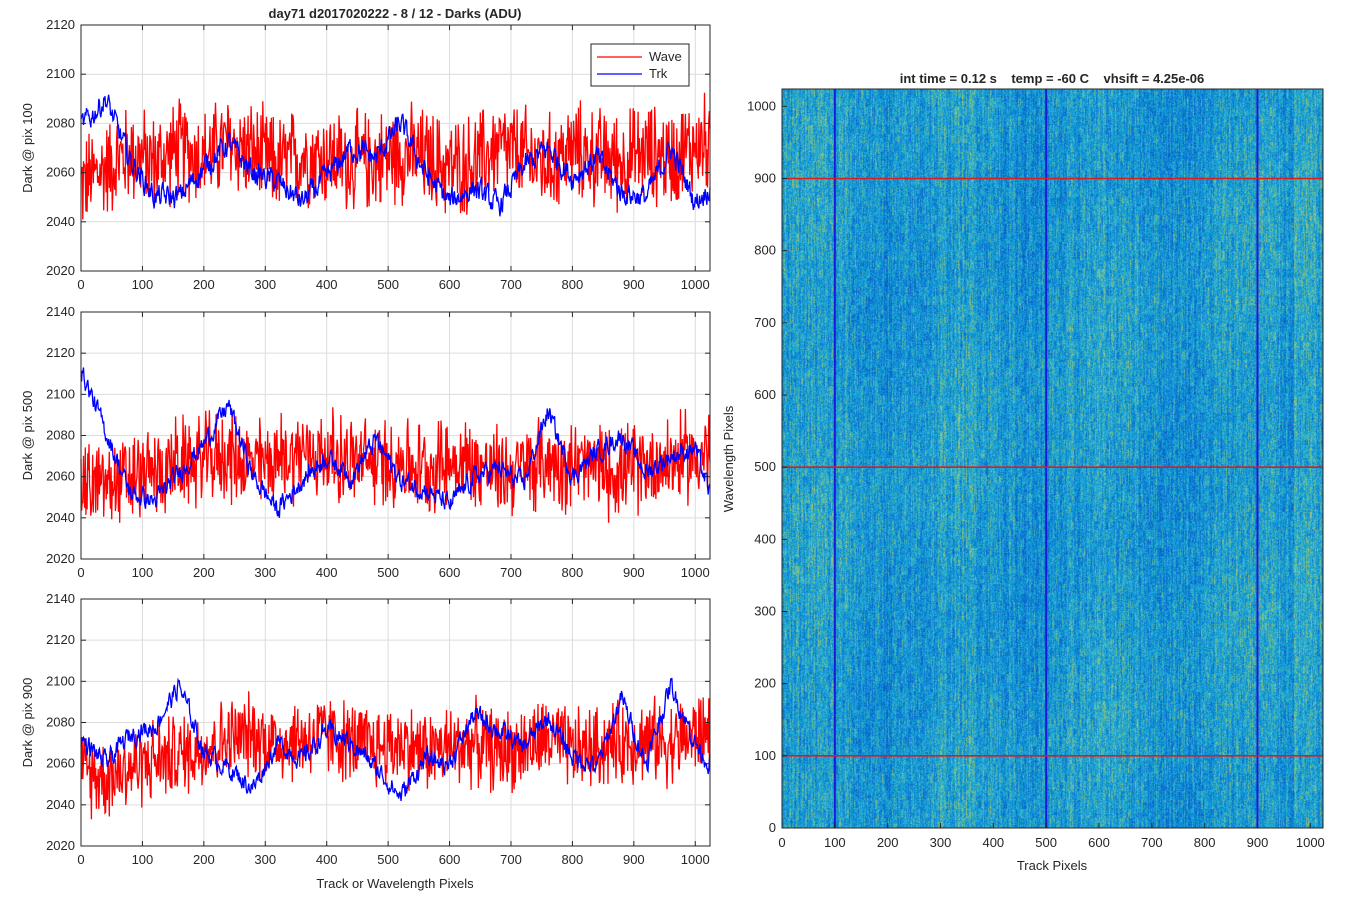  What do you see at coordinates (1310, 842) in the screenshot?
I see `heatmap-x-tick-label: 1000` at bounding box center [1310, 842].